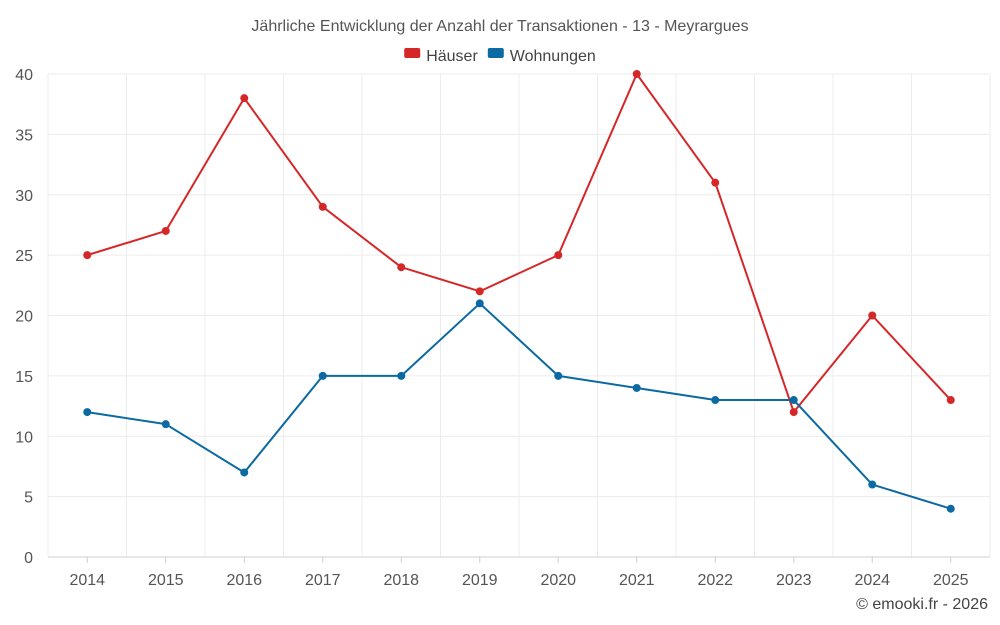 This screenshot has width=1000, height=625. I want to click on y-tick-label: 0, so click(28, 558).